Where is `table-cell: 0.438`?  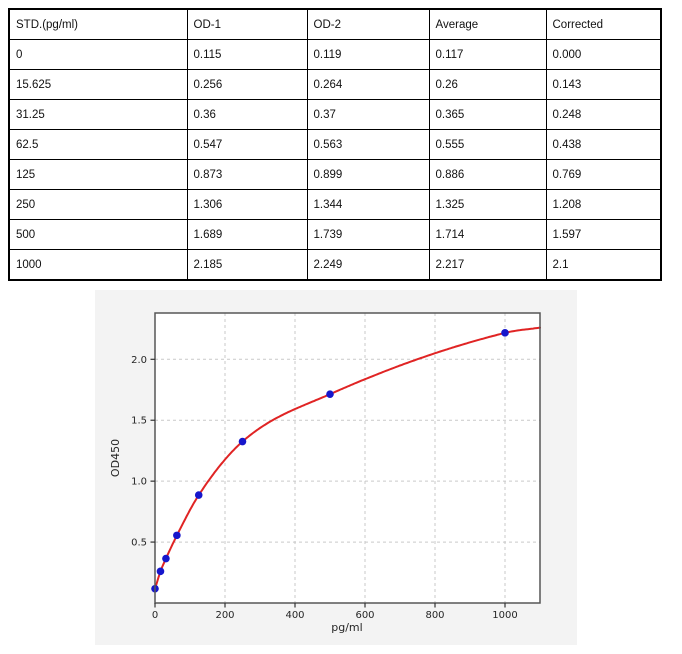 table-cell: 0.438 is located at coordinates (603, 144).